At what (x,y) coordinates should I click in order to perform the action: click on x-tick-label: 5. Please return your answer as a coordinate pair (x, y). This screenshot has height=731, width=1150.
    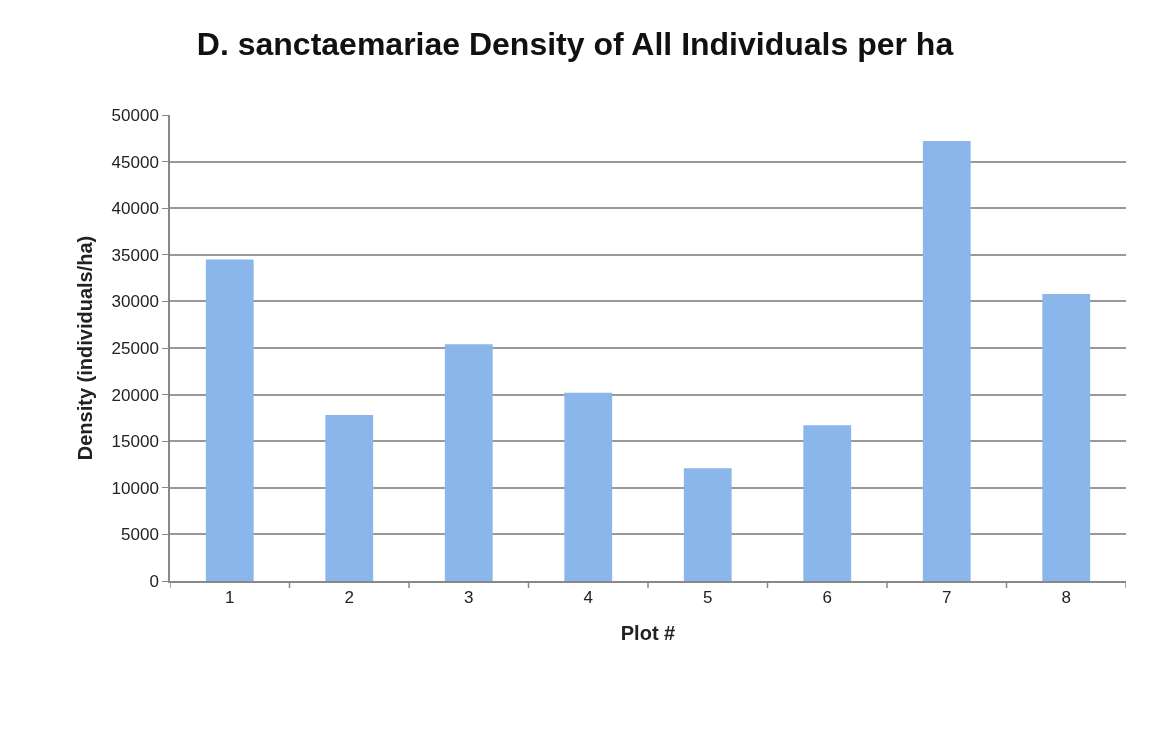
    Looking at the image, I should click on (708, 598).